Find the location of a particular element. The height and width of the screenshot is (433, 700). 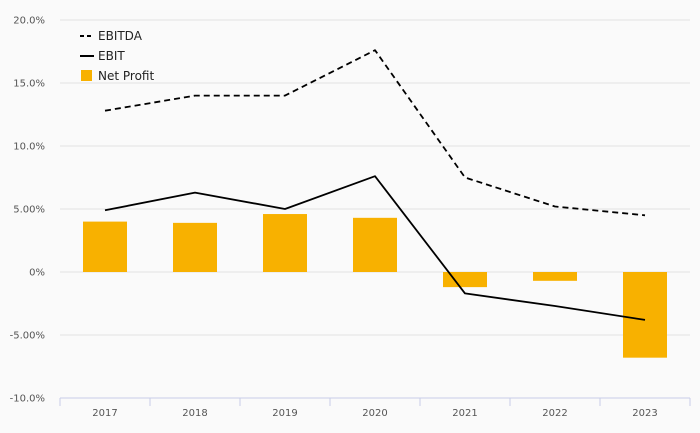

legend-label: EBITDA is located at coordinates (120, 36).